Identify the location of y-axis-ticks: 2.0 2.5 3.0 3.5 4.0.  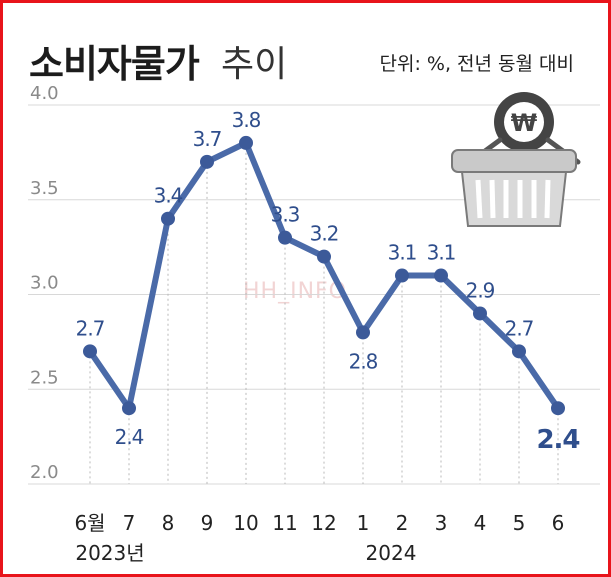
(44, 283).